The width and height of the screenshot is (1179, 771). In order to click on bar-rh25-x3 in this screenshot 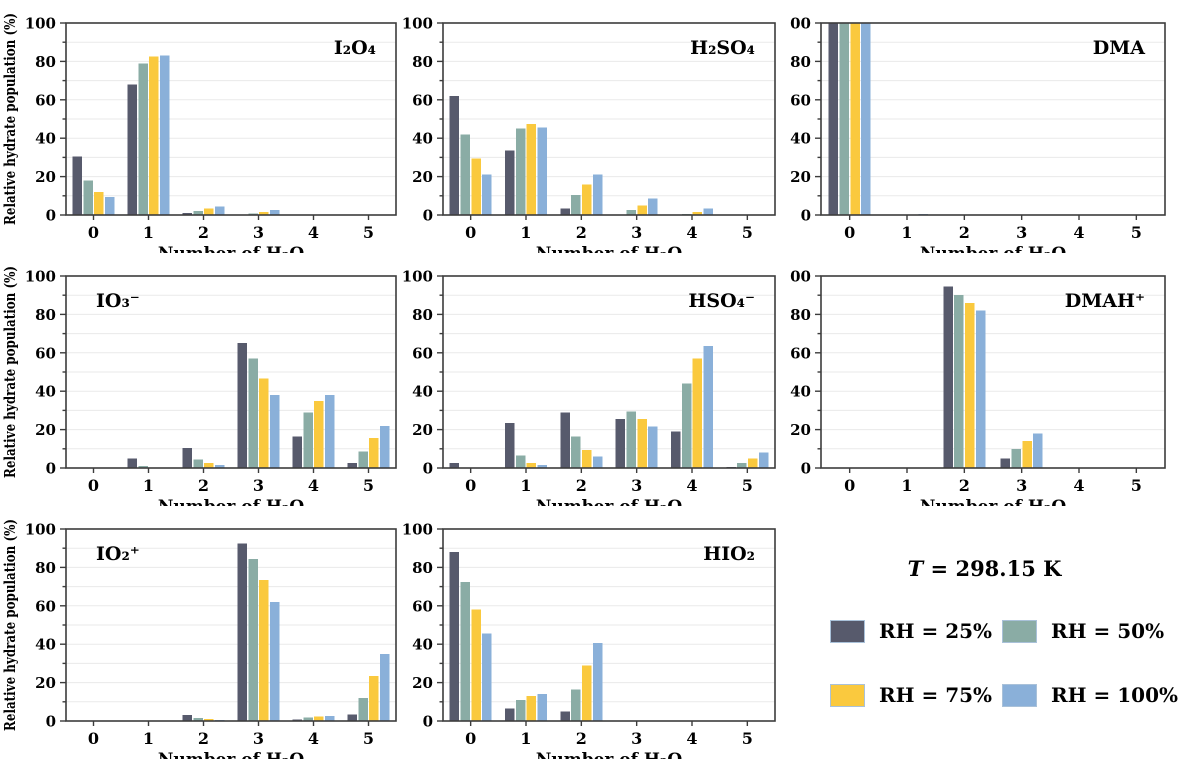, I will do `click(620, 443)`.